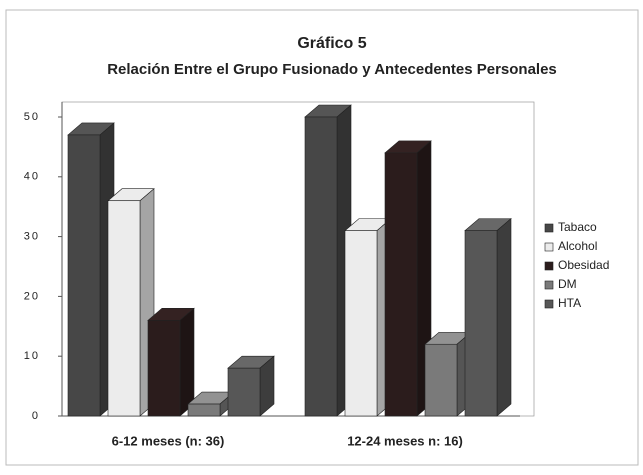 The image size is (643, 475). I want to click on chart-title: Gráfico 5, so click(331, 43).